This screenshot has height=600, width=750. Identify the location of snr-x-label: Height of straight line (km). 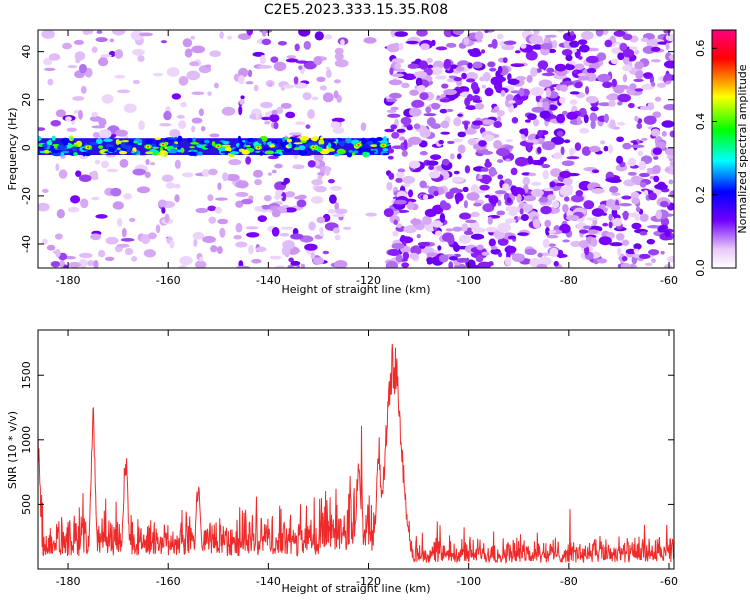
(355, 588).